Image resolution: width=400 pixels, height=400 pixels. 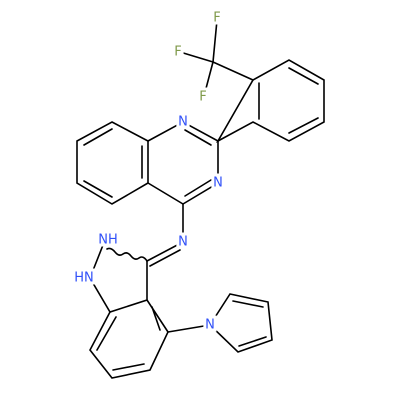 I want to click on cf3-bonds, so click(x=216, y=58).